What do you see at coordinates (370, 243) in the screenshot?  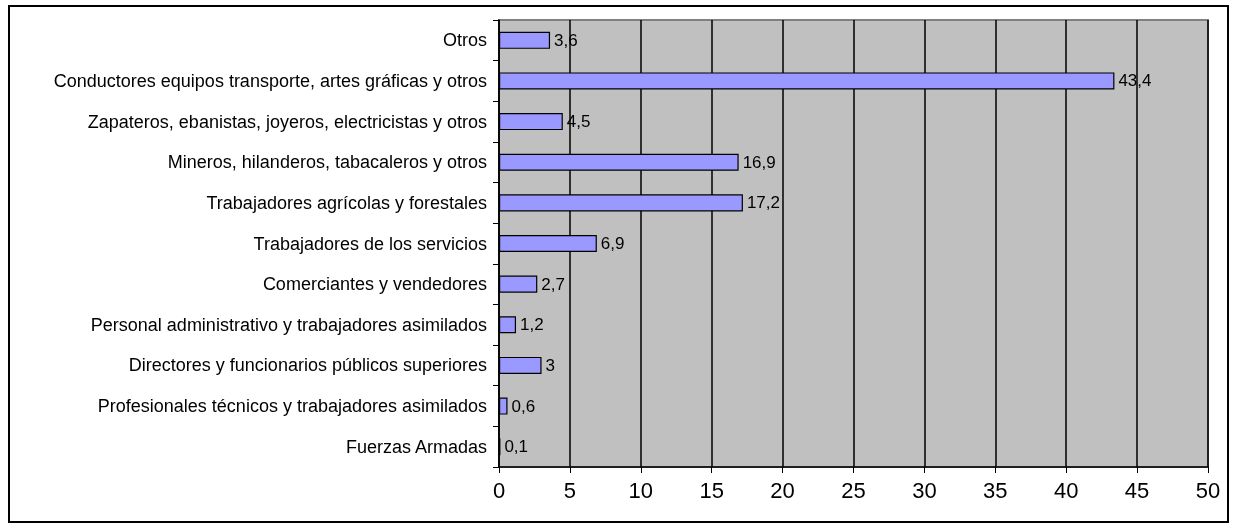 I see `y-tick-label: Trabajadores de los servicios` at bounding box center [370, 243].